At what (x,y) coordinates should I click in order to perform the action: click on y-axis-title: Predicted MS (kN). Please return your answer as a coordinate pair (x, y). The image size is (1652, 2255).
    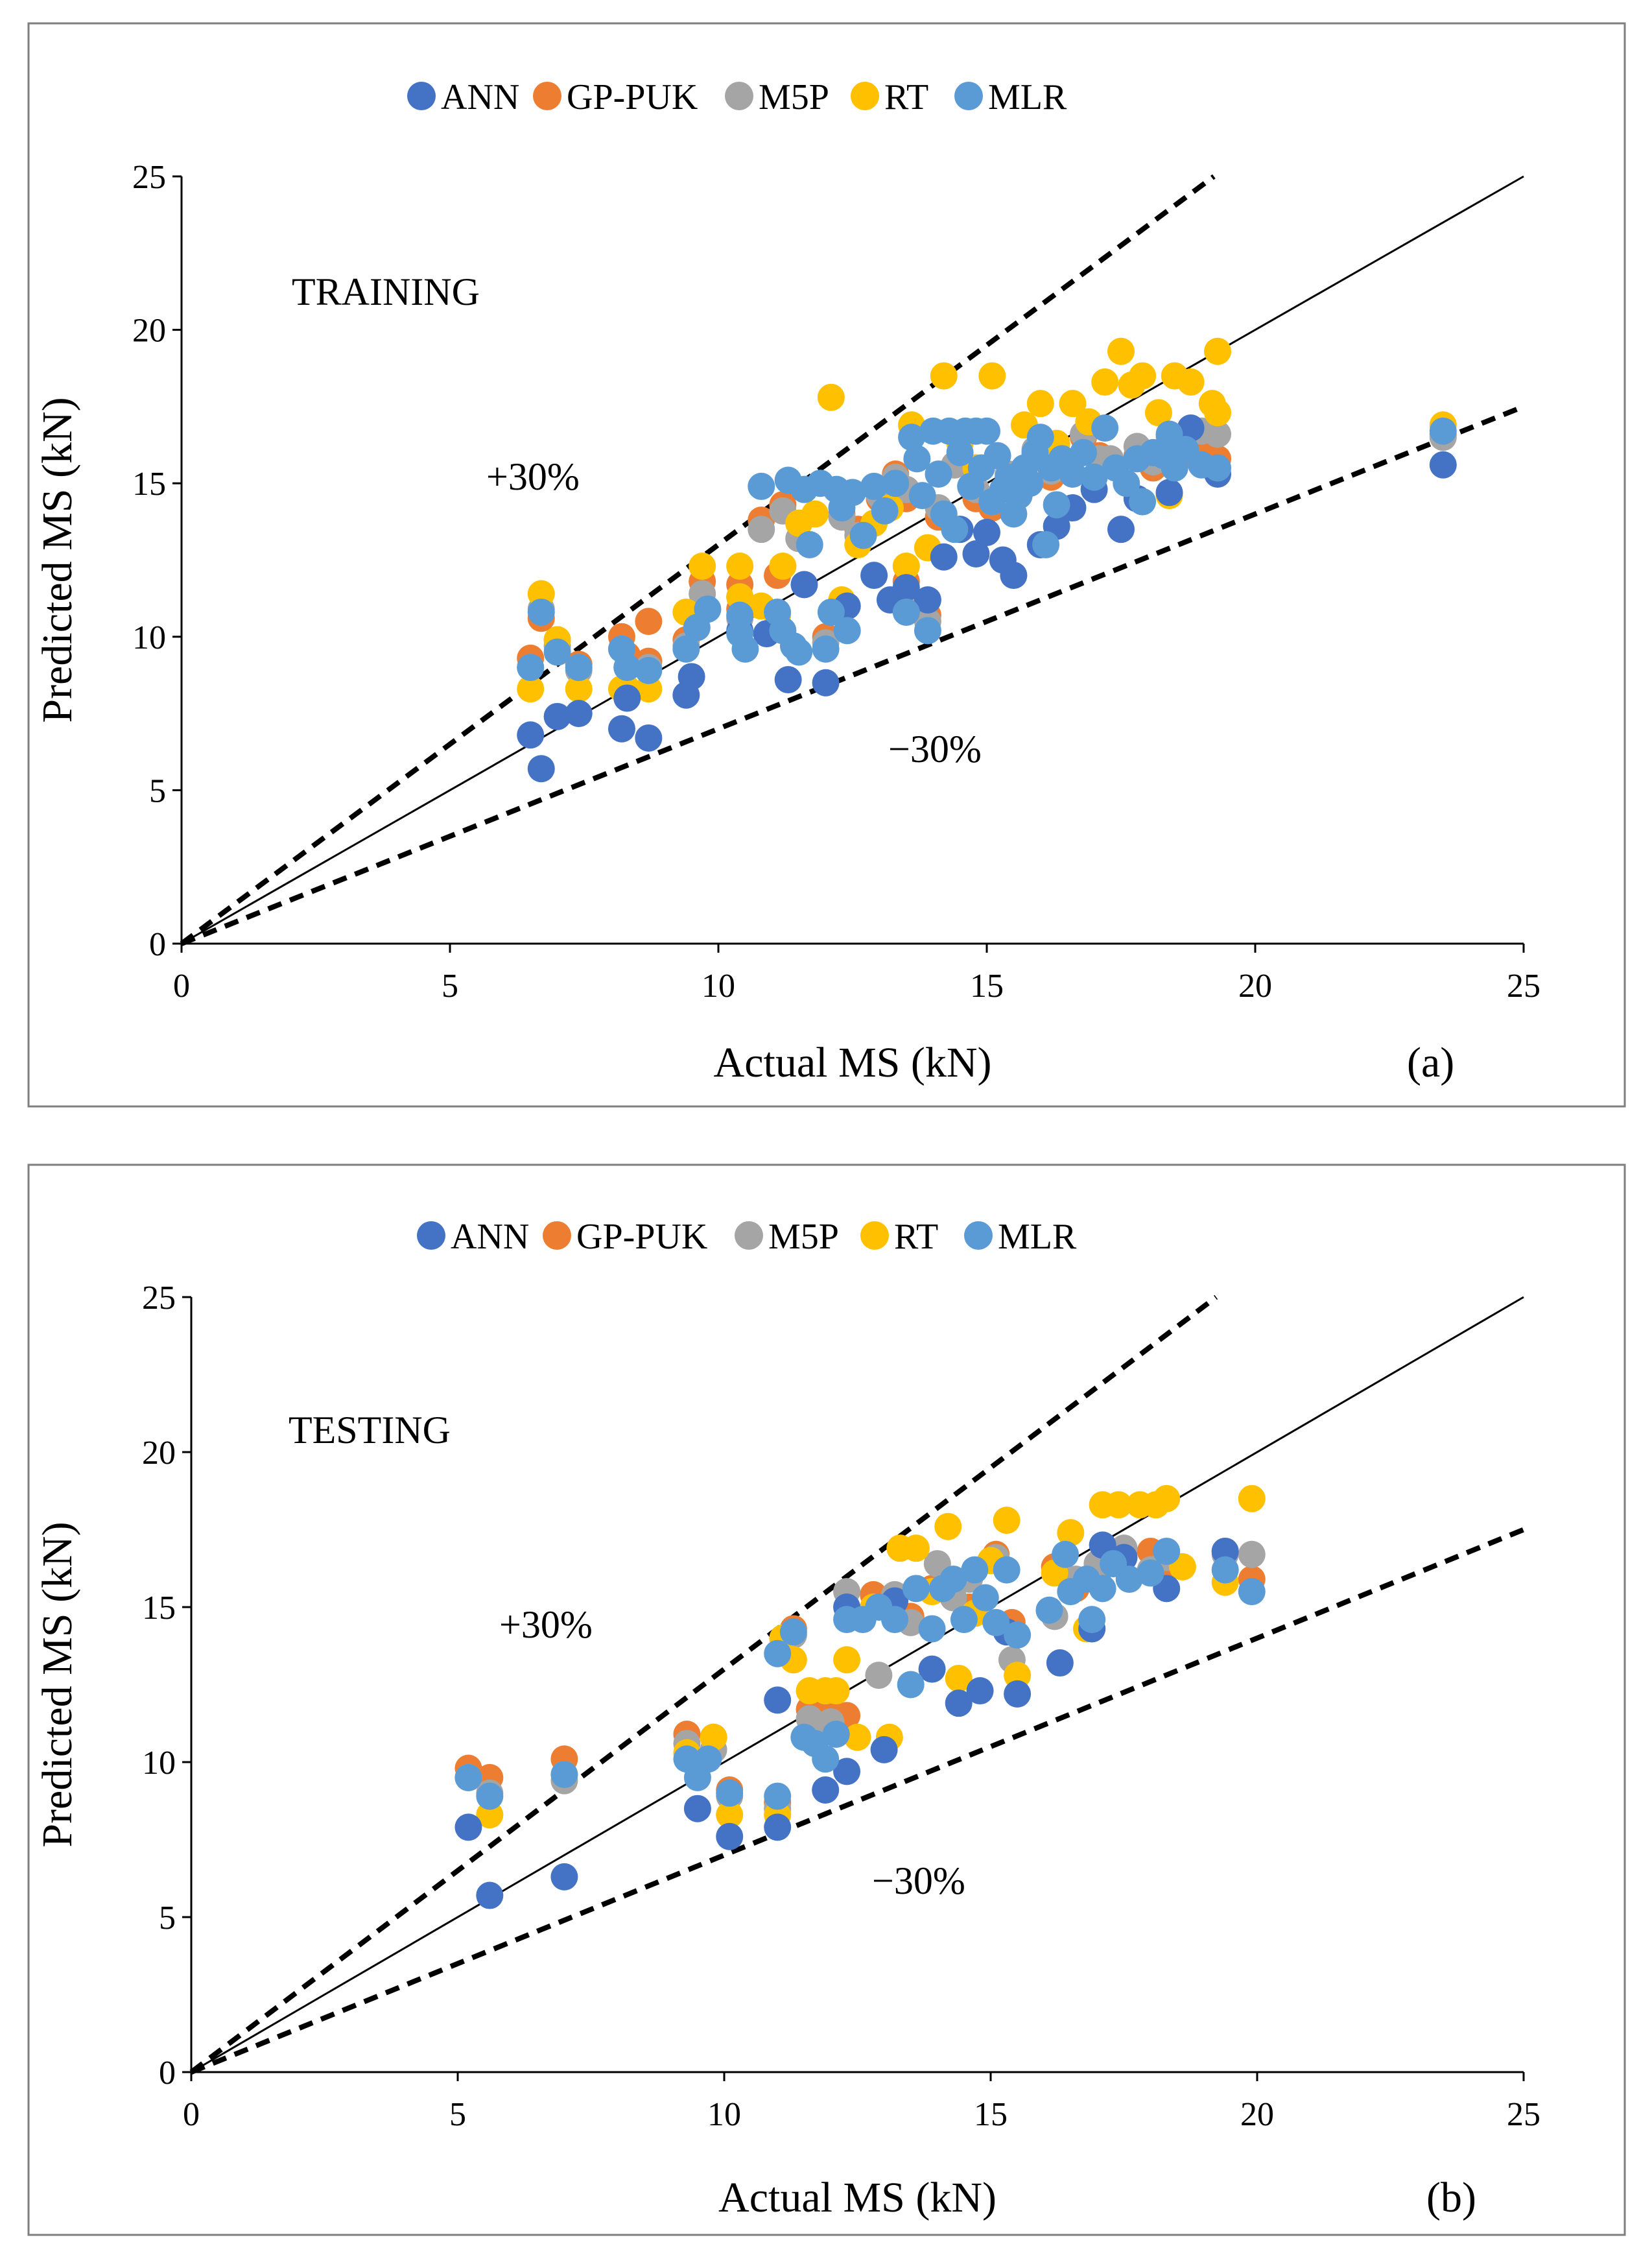
    Looking at the image, I should click on (58, 1684).